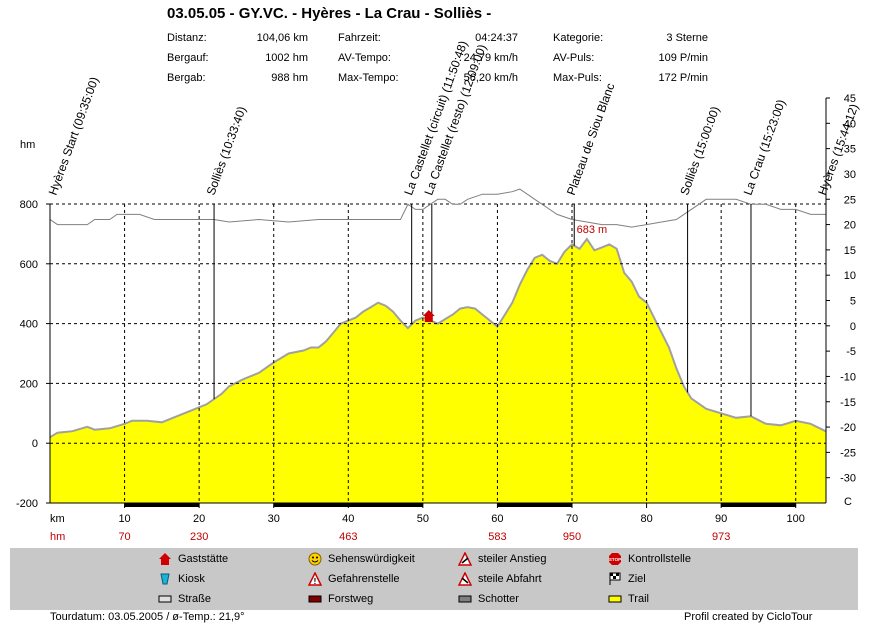  I want to click on peak-label: 683 m, so click(592, 230).